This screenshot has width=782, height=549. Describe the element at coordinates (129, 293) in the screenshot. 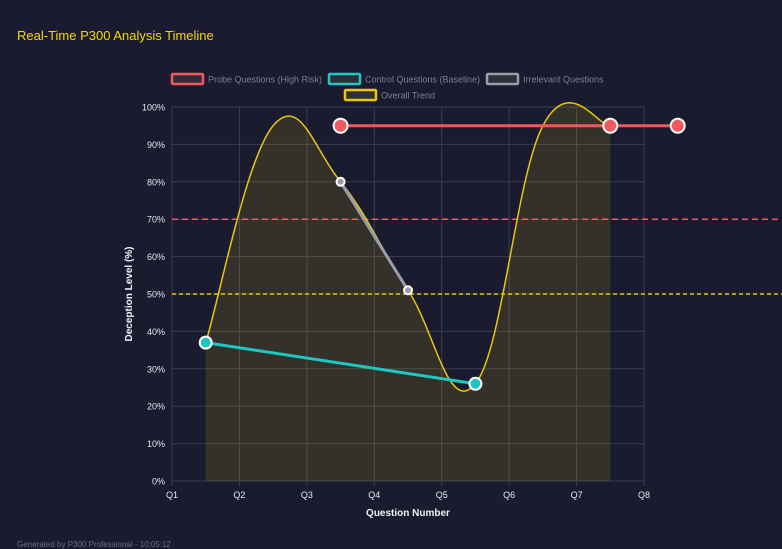

I see `y-axis-title: Deception Level (%)` at that location.